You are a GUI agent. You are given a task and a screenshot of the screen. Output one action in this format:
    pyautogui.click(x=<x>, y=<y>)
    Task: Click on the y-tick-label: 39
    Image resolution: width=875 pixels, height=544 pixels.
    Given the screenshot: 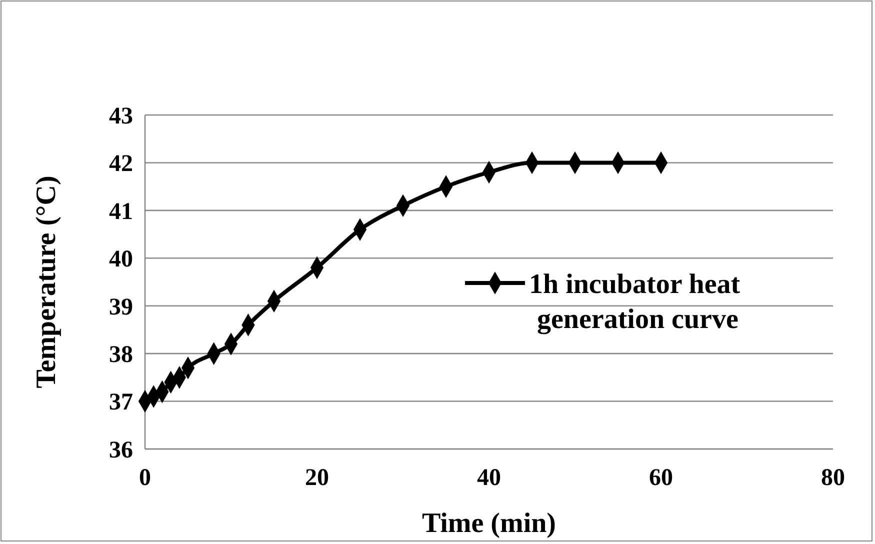 What is the action you would take?
    pyautogui.click(x=121, y=307)
    